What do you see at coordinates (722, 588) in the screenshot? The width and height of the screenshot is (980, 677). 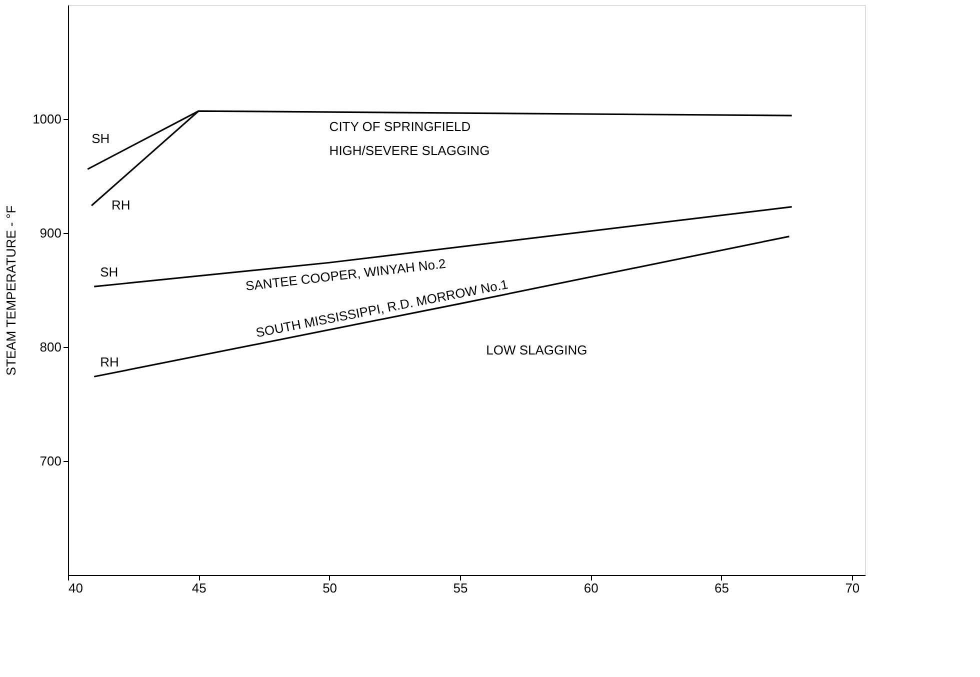 I see `x-tick-label: 65` at bounding box center [722, 588].